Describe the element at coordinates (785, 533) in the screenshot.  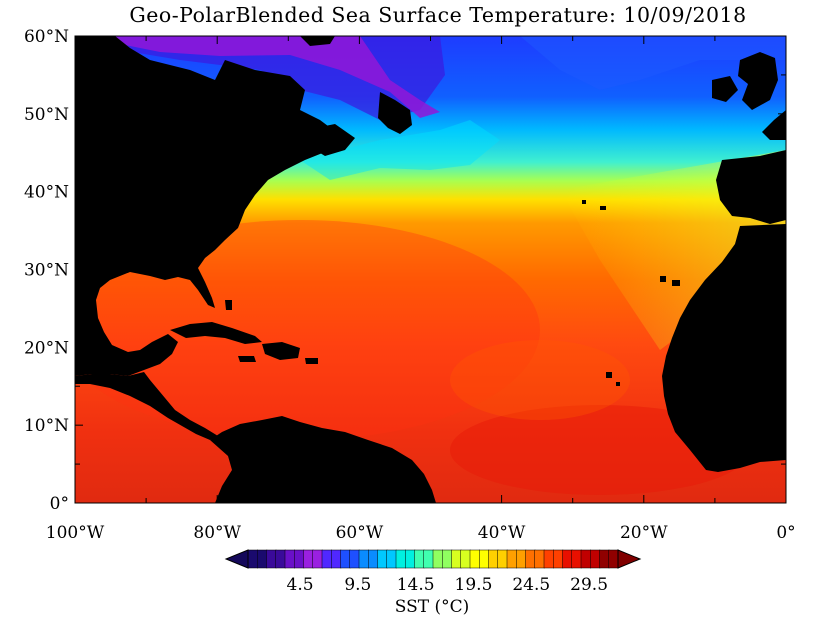
I see `lon-label: 0°` at that location.